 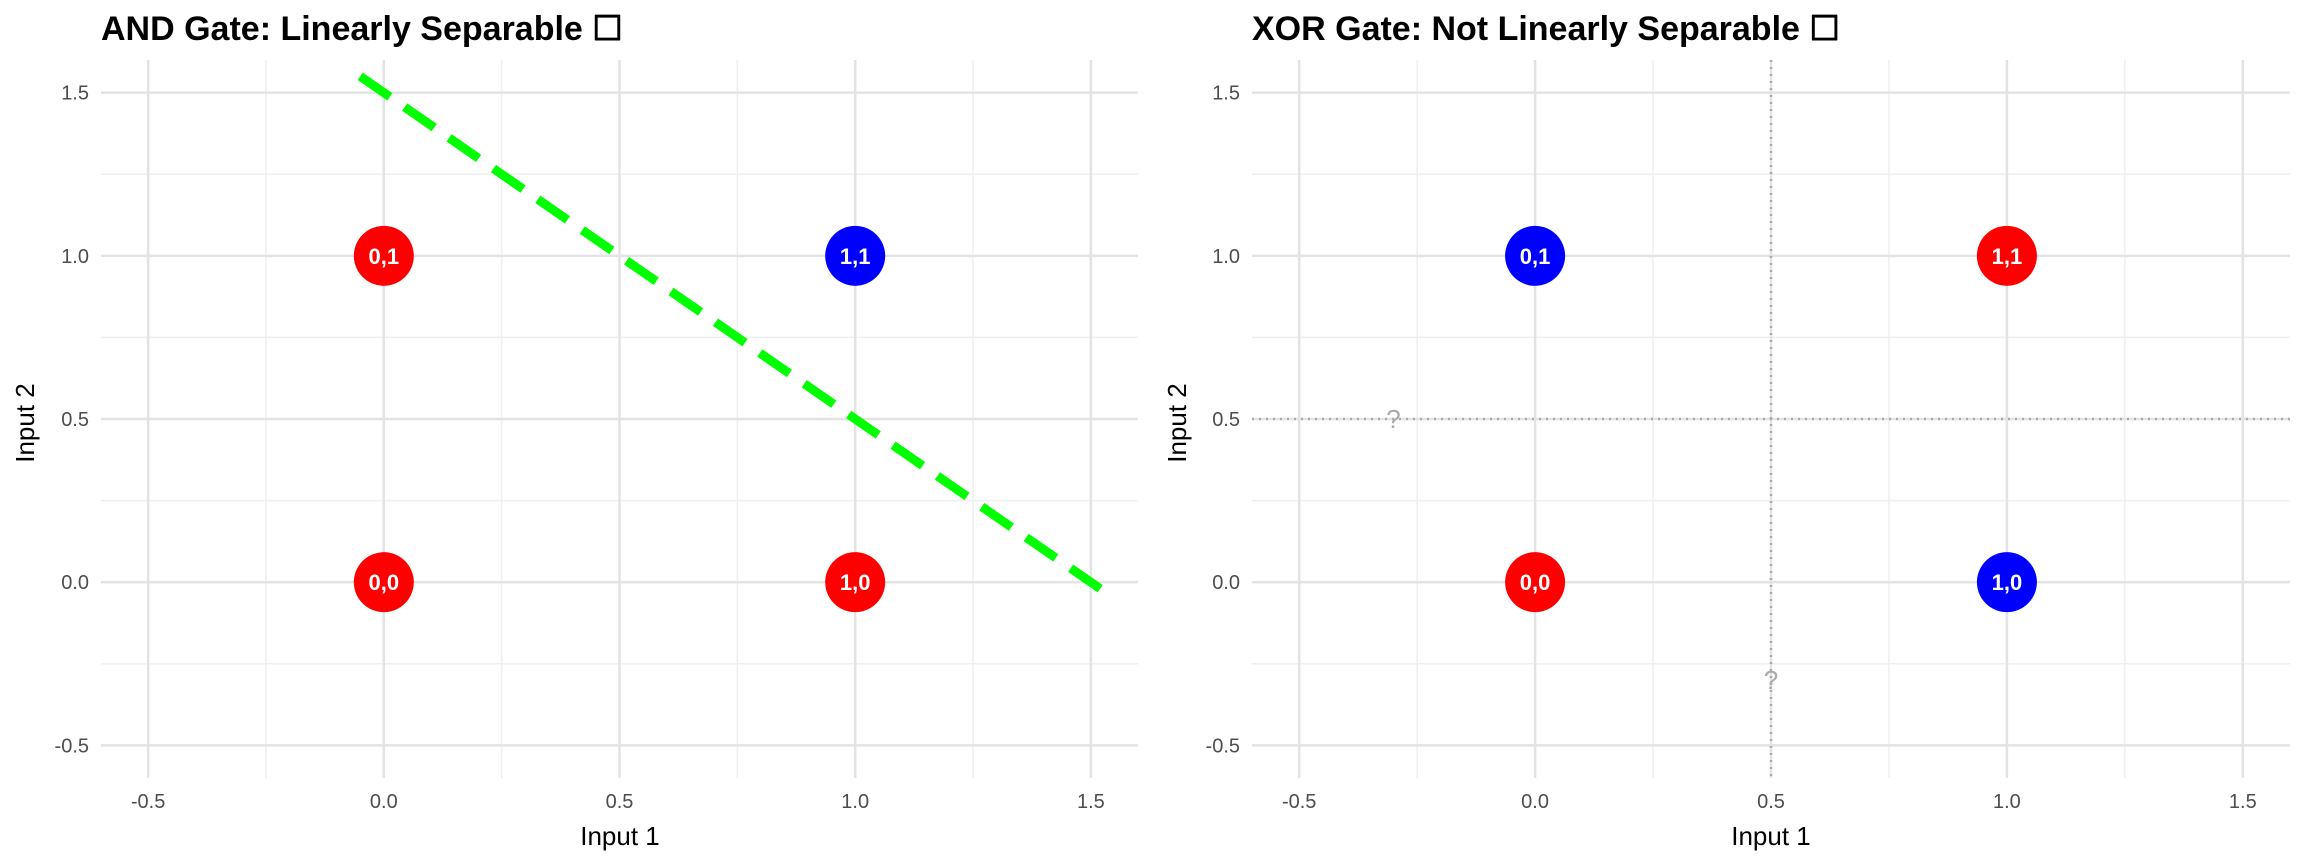 What do you see at coordinates (1226, 420) in the screenshot?
I see `xor-y-tick-label: 0.5` at bounding box center [1226, 420].